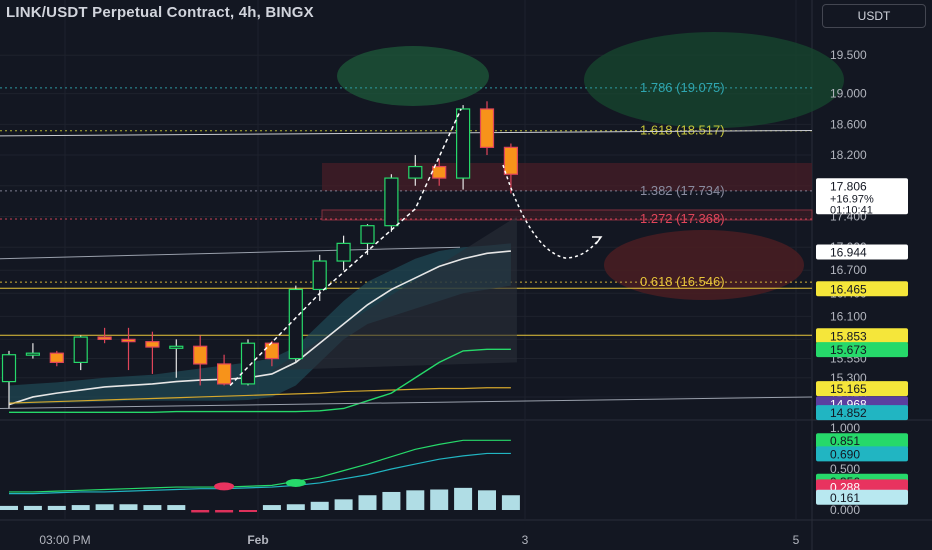  What do you see at coordinates (796, 540) in the screenshot?
I see `time-tick-label: 5` at bounding box center [796, 540].